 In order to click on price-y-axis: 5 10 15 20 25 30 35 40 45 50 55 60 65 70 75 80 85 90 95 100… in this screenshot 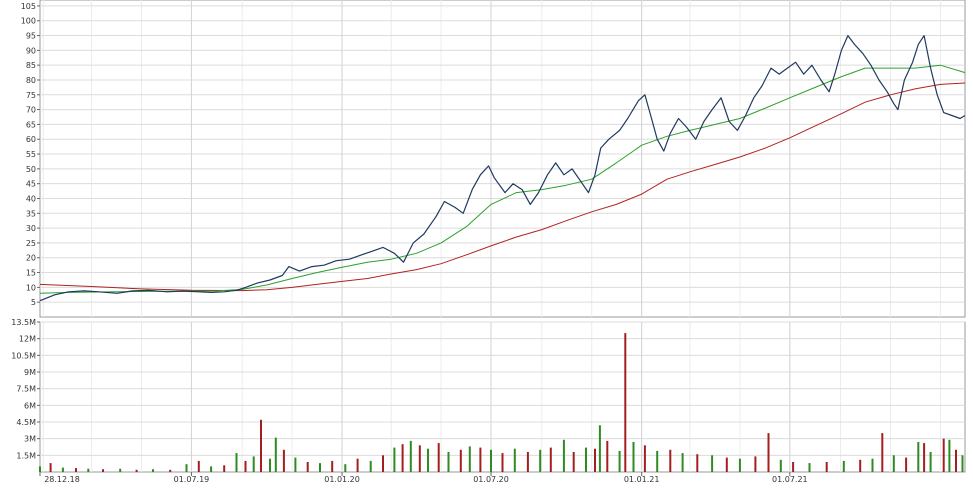, I will do `click(30, 154)`.